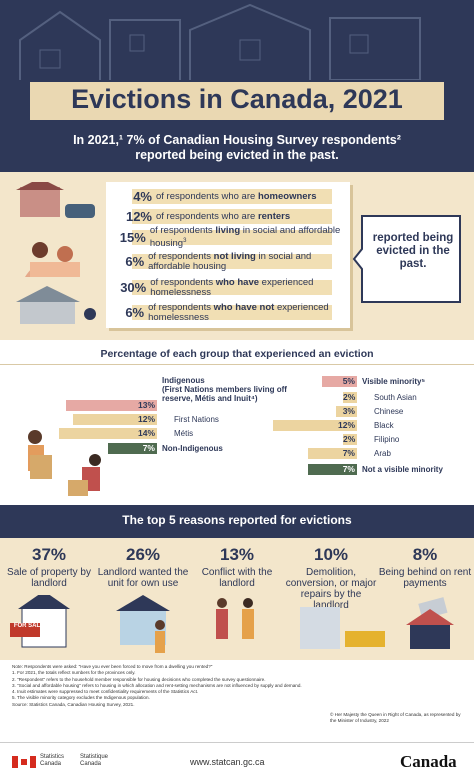 The width and height of the screenshot is (474, 780). Describe the element at coordinates (228, 230) in the screenshot. I see `stat-segment: living` at that location.